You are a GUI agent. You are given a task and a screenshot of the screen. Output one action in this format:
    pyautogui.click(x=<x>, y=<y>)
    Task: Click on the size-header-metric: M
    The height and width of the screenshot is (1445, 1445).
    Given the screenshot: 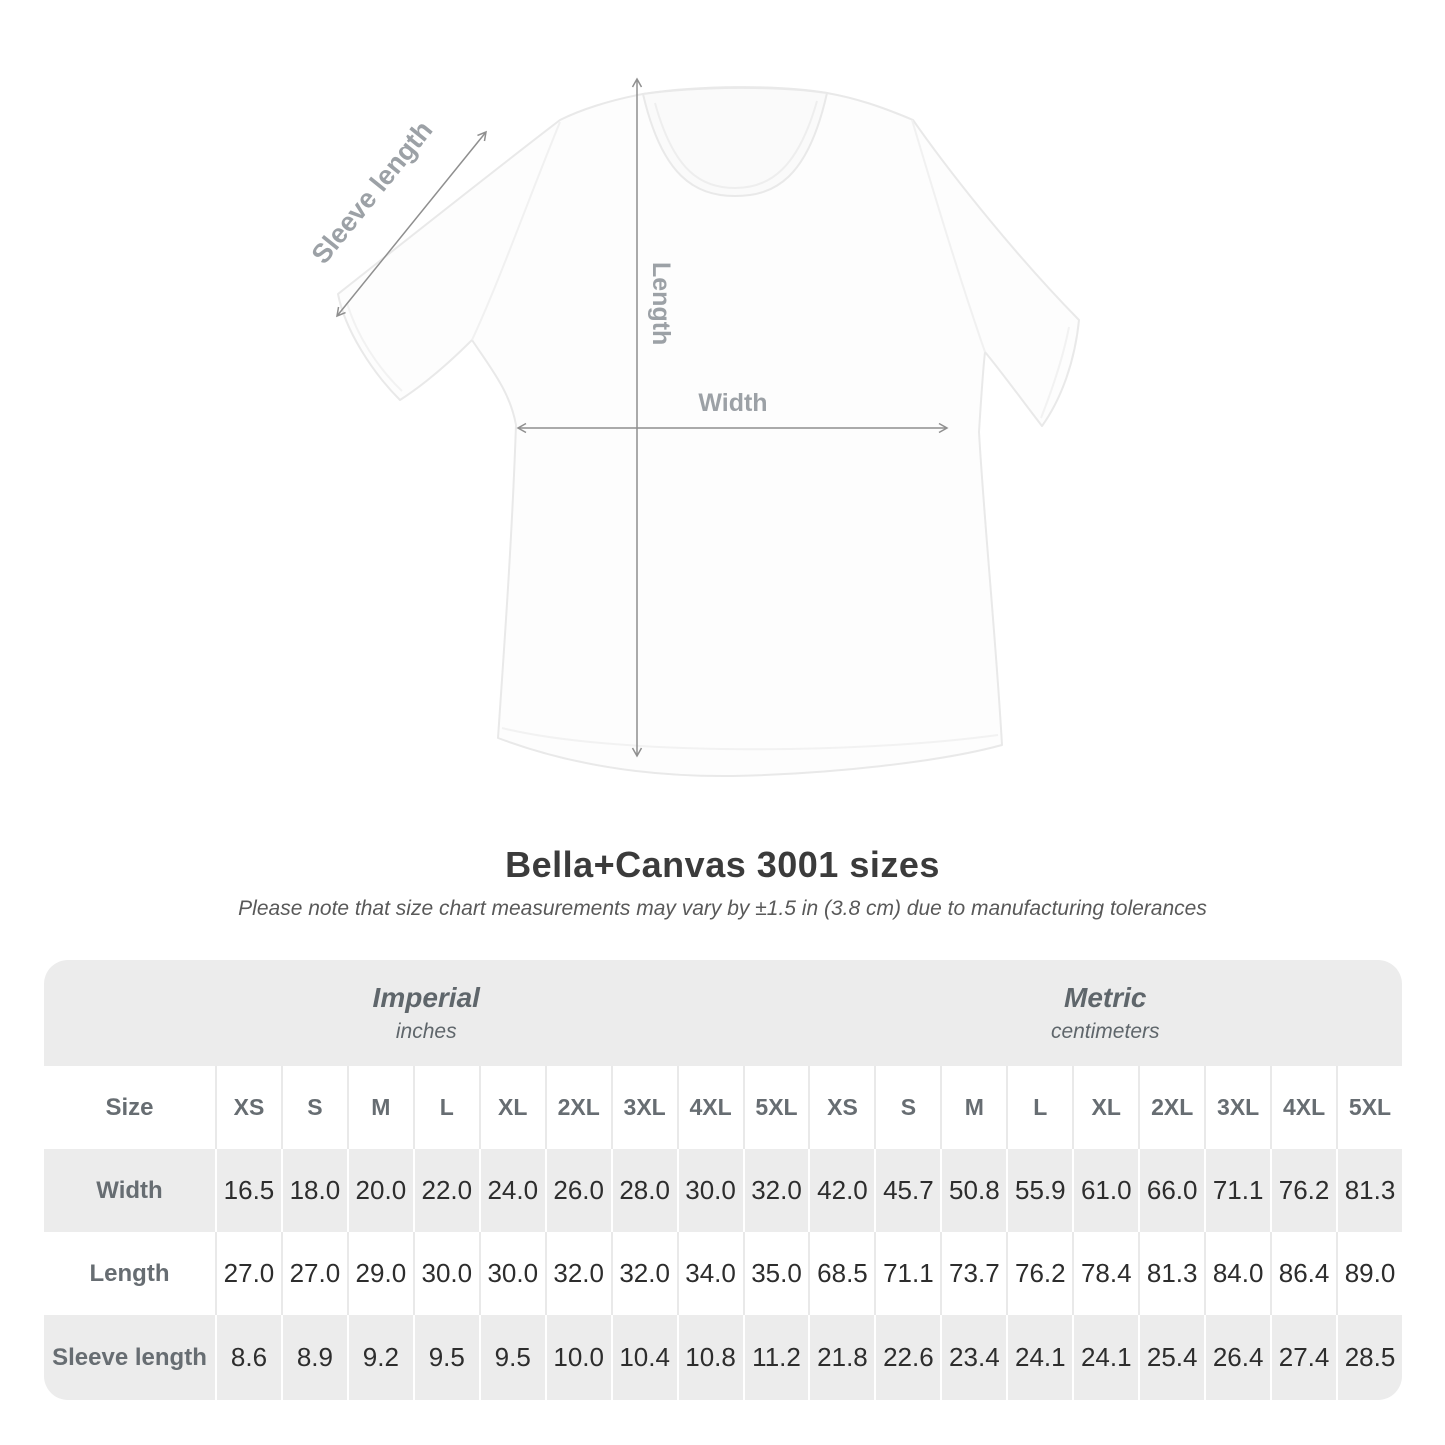 What is the action you would take?
    pyautogui.click(x=973, y=1107)
    